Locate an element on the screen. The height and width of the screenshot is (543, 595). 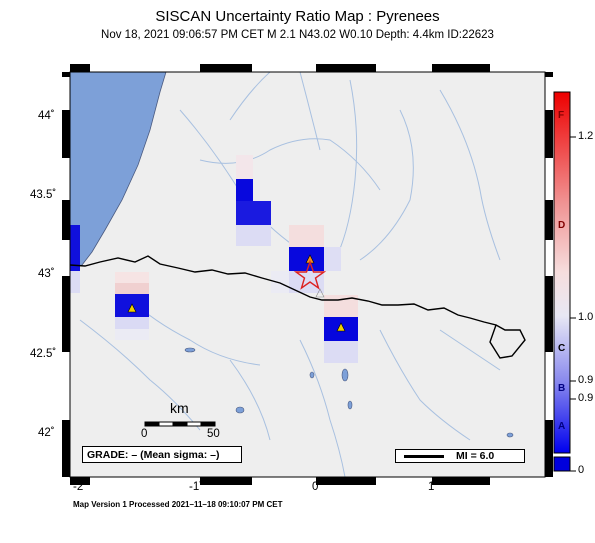
scale-unit: km is located at coordinates (179, 408).